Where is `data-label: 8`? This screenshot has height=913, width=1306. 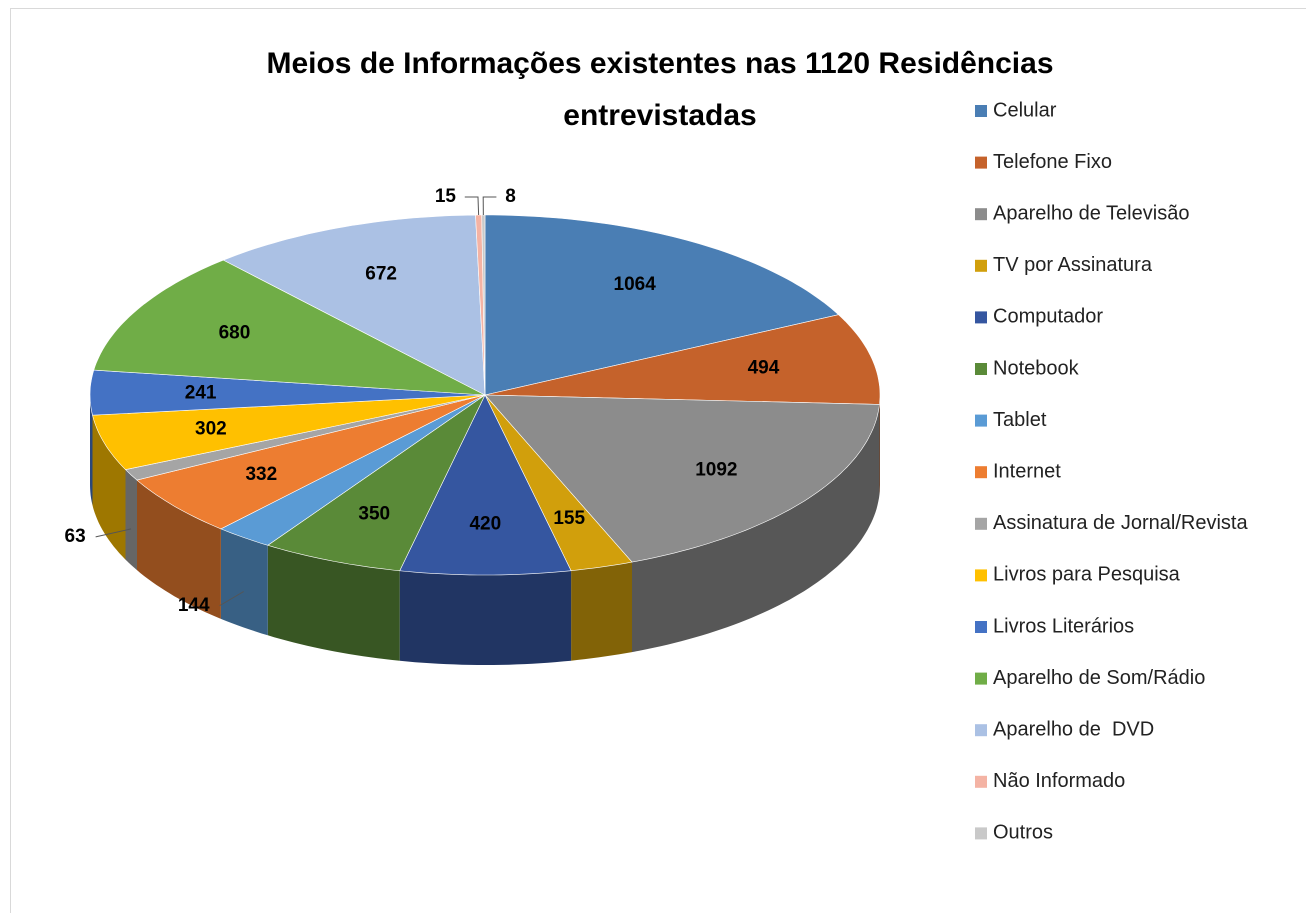
data-label: 8 is located at coordinates (510, 196).